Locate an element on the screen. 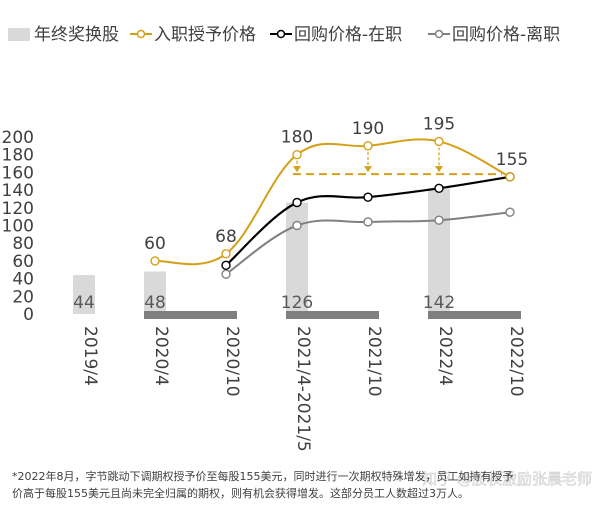 Image resolution: width=600 pixels, height=508 pixels. legend-active-label: 回购价格-在职 is located at coordinates (348, 35).